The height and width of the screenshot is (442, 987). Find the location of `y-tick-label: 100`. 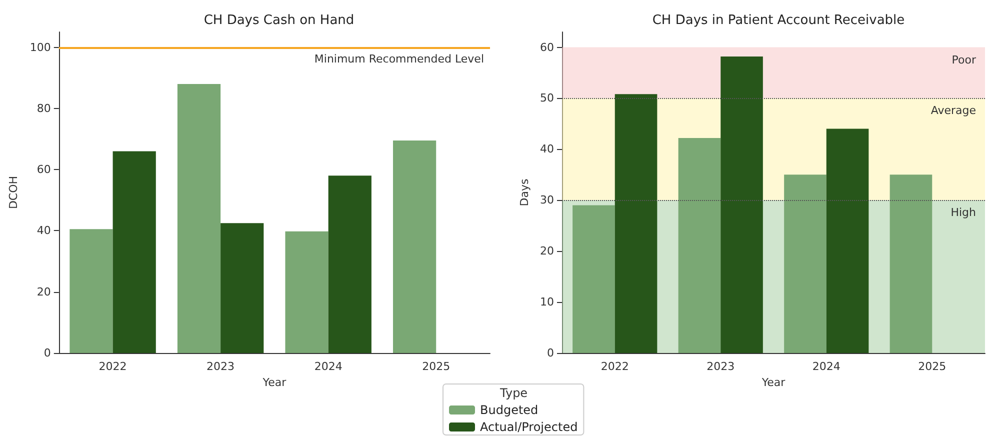

y-tick-label: 100 is located at coordinates (40, 47).